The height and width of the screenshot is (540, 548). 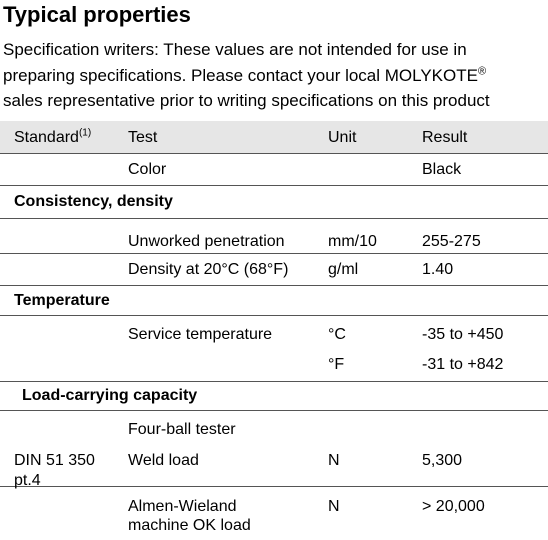 I want to click on cell-test-cont: machine OK load, so click(x=189, y=525).